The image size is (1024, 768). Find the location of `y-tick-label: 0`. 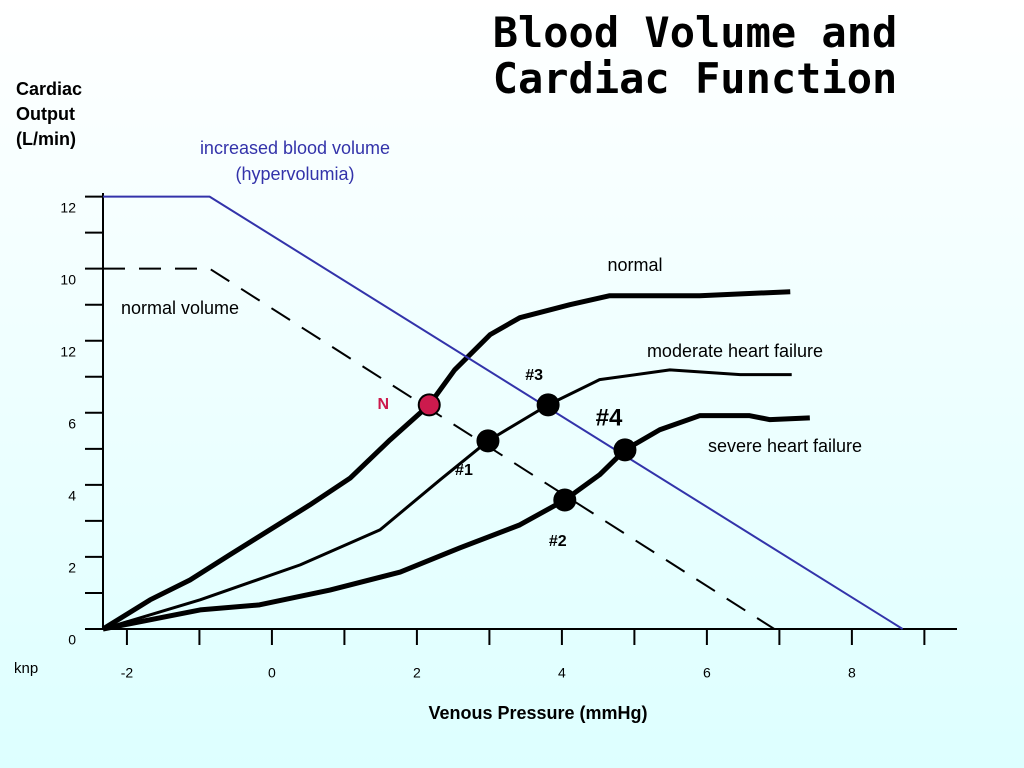

y-tick-label: 0 is located at coordinates (72, 640).